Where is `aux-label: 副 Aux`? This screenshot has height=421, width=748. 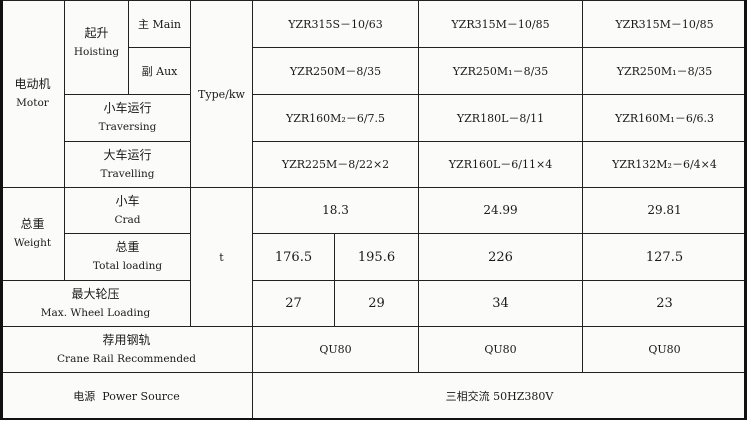
aux-label: 副 Aux is located at coordinates (159, 71).